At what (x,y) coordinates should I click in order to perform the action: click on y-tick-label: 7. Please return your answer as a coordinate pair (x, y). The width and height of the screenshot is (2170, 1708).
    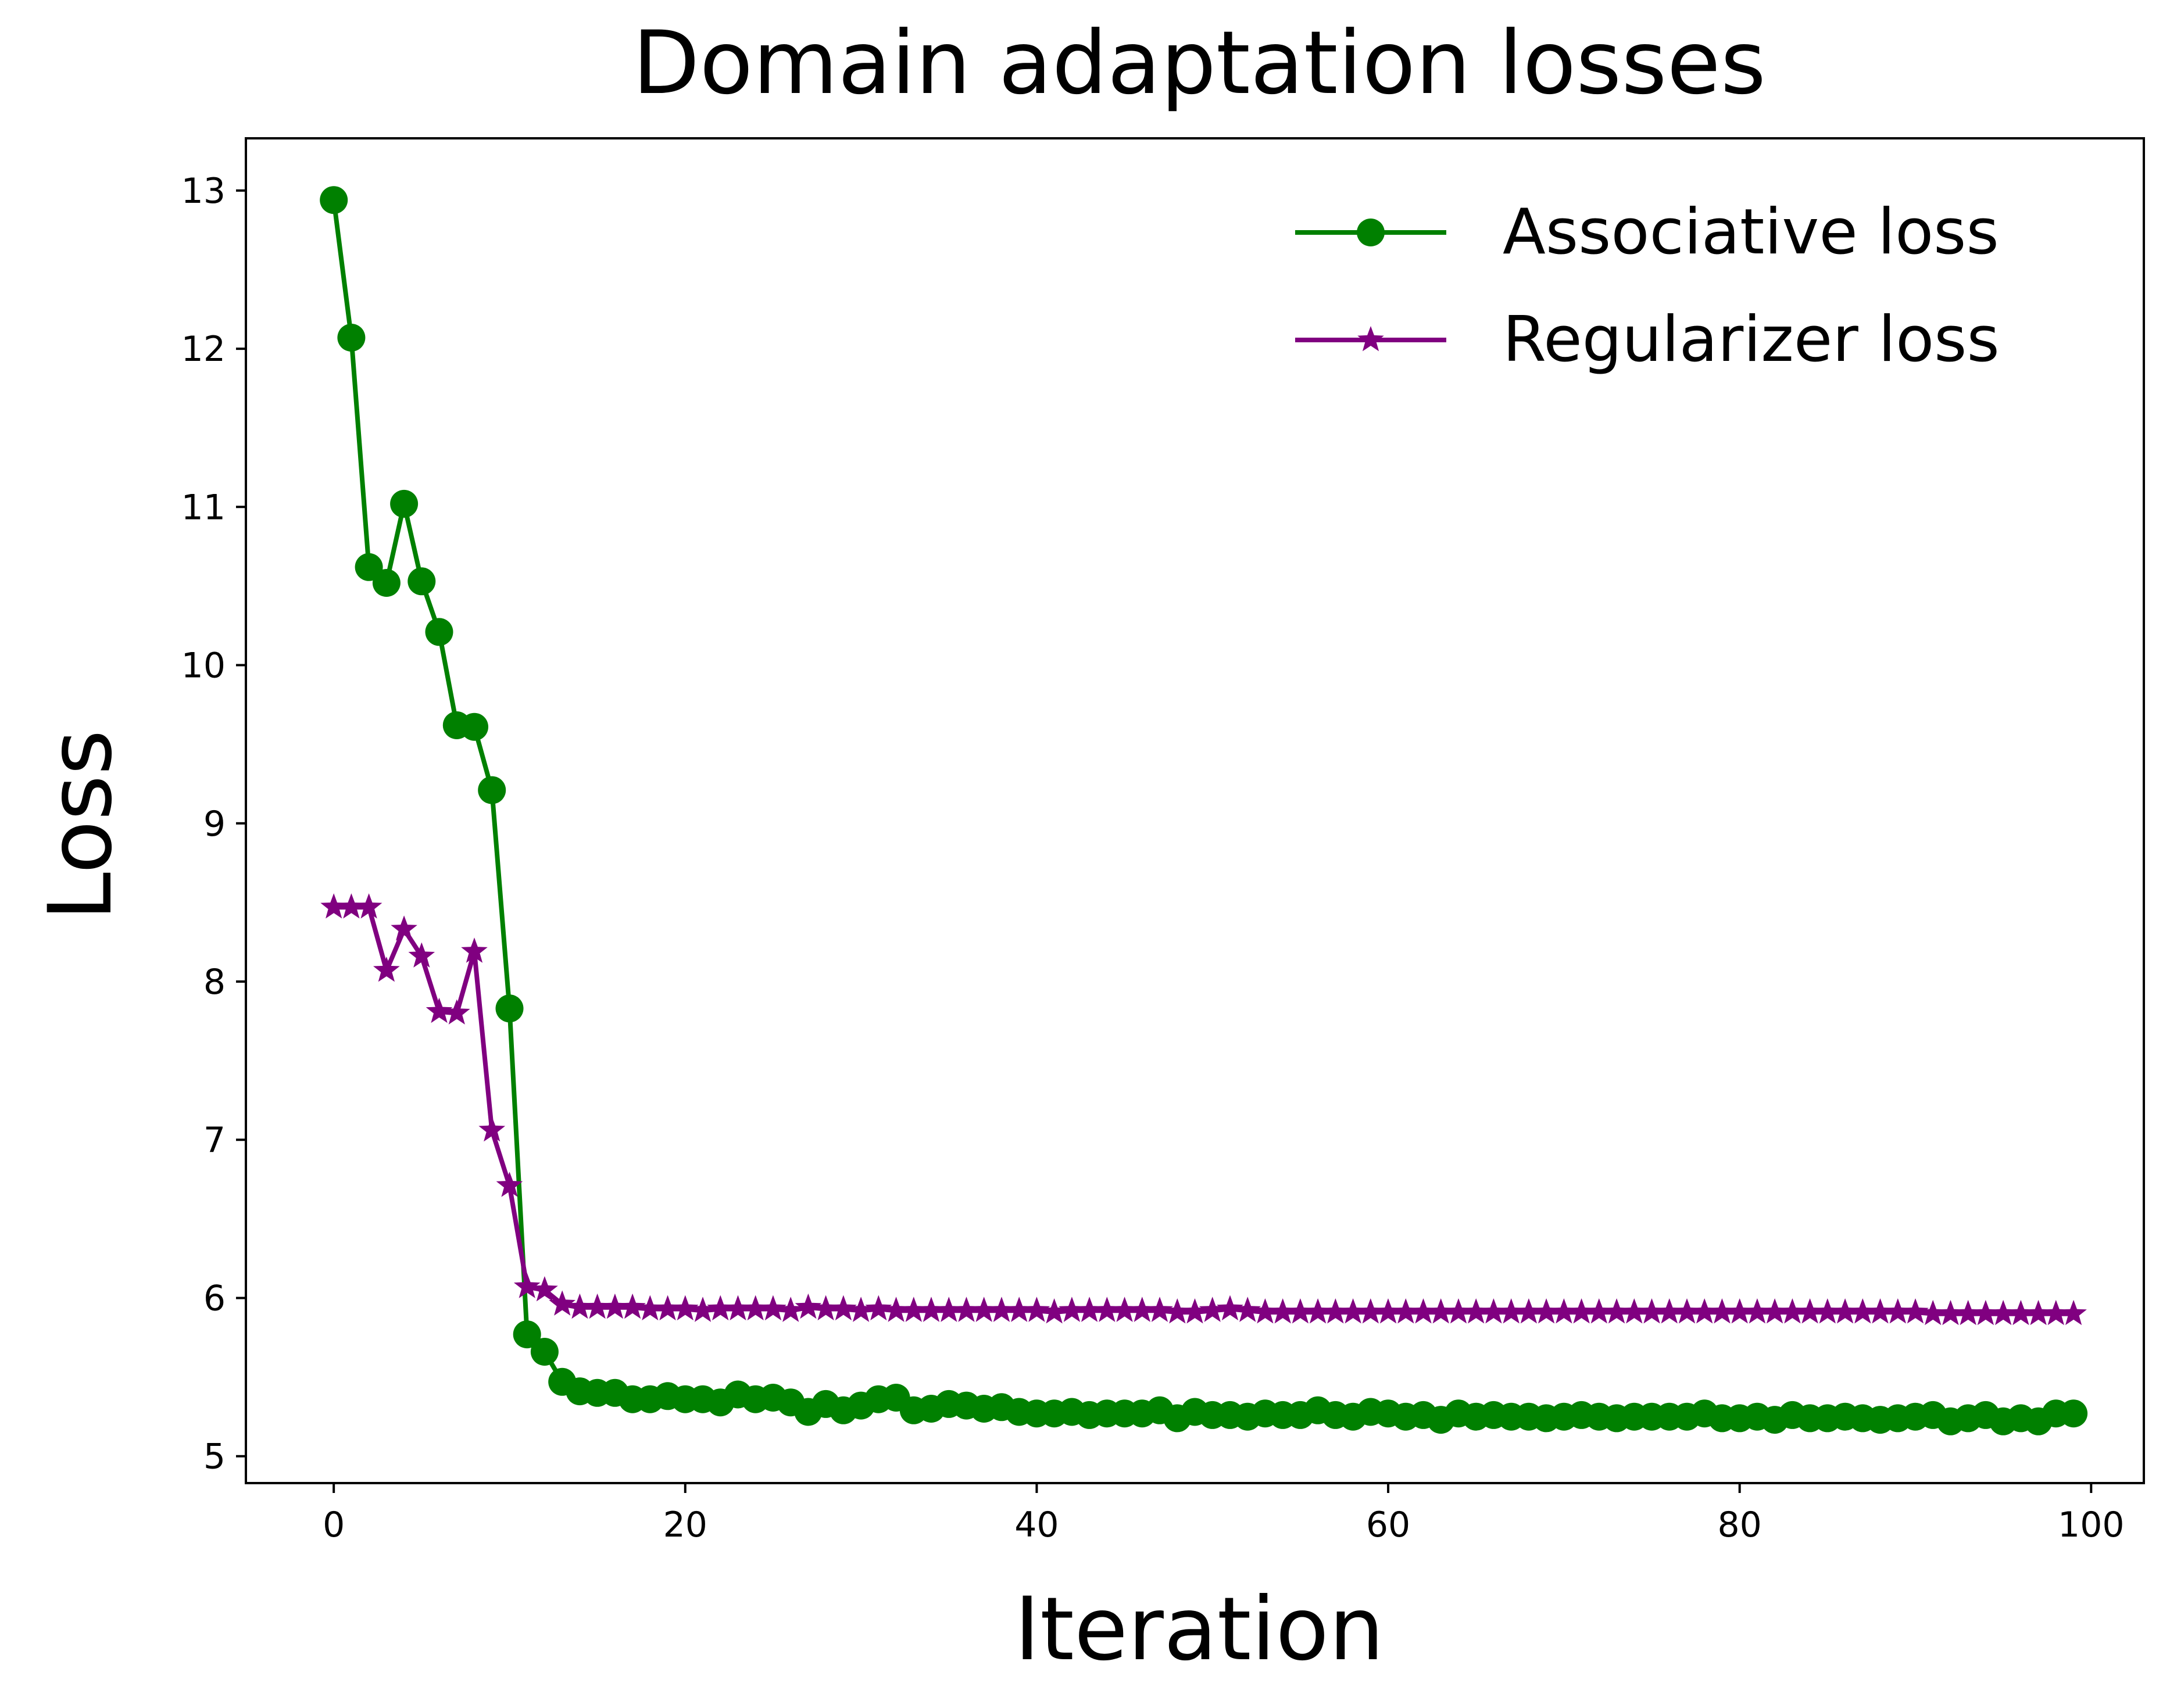
    Looking at the image, I should click on (214, 1140).